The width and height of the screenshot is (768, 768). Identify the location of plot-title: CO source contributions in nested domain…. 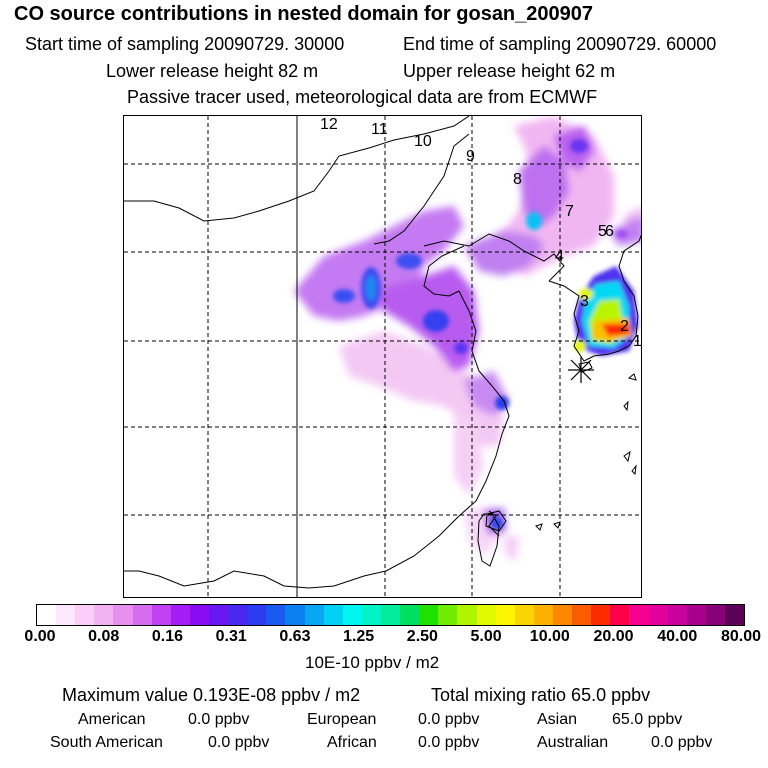
(304, 14).